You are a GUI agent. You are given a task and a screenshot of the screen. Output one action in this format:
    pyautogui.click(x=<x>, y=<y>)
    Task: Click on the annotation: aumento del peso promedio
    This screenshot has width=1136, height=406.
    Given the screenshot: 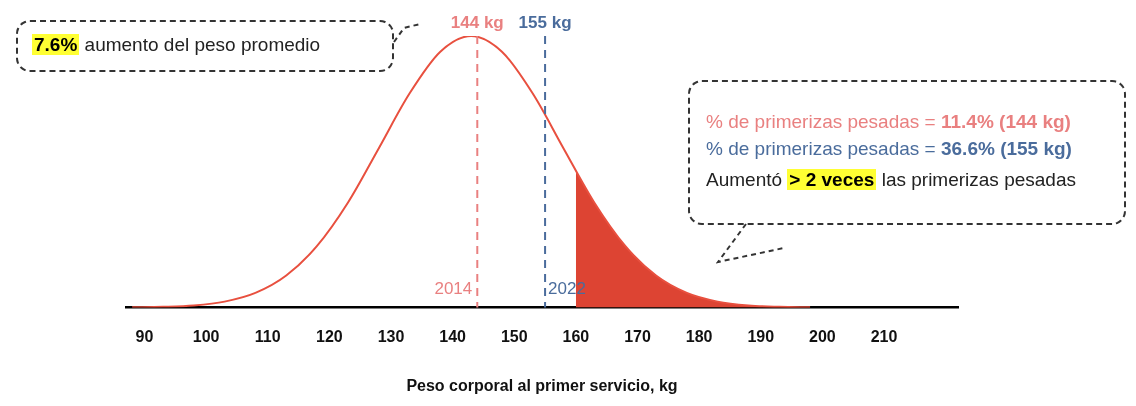 What is the action you would take?
    pyautogui.click(x=202, y=44)
    